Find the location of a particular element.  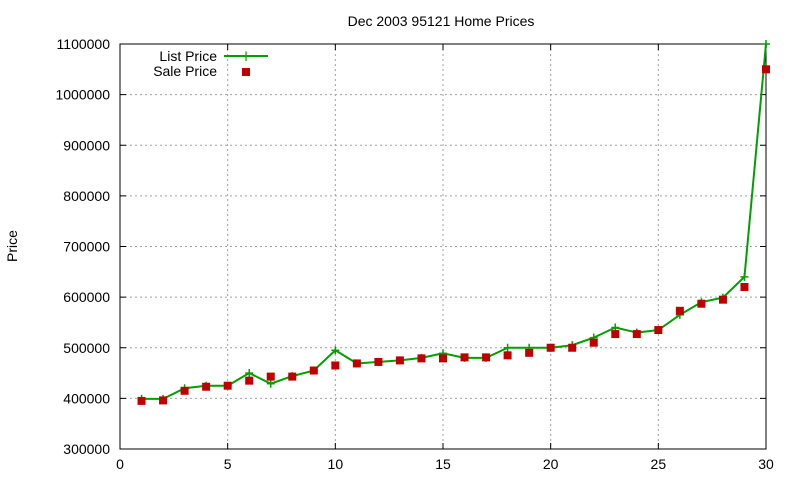

y-tick-label: 400000 is located at coordinates (86, 398).